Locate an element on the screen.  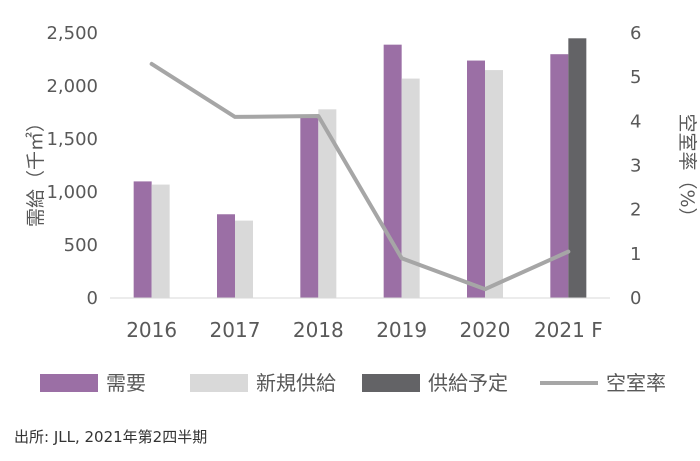
legend-label-供給予定: 供給予定 is located at coordinates (468, 383).